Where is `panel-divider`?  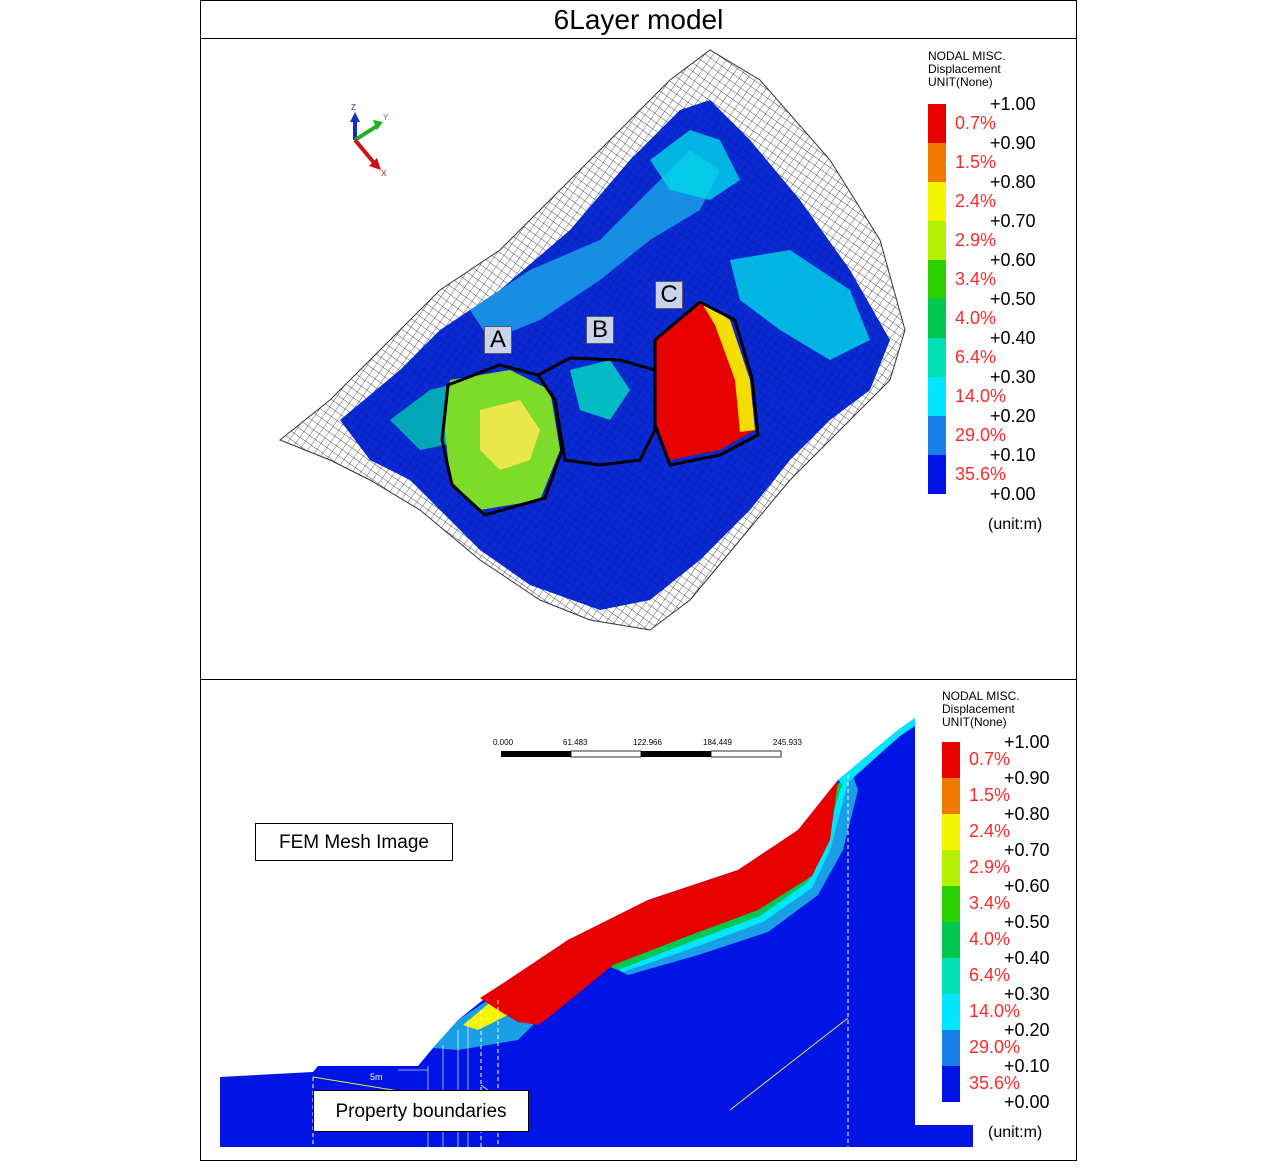 panel-divider is located at coordinates (638, 679).